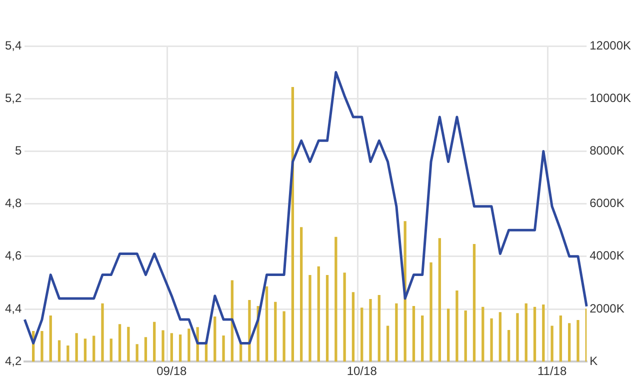  Describe the element at coordinates (610, 97) in the screenshot. I see `y2-tick-label: 10000K` at that location.